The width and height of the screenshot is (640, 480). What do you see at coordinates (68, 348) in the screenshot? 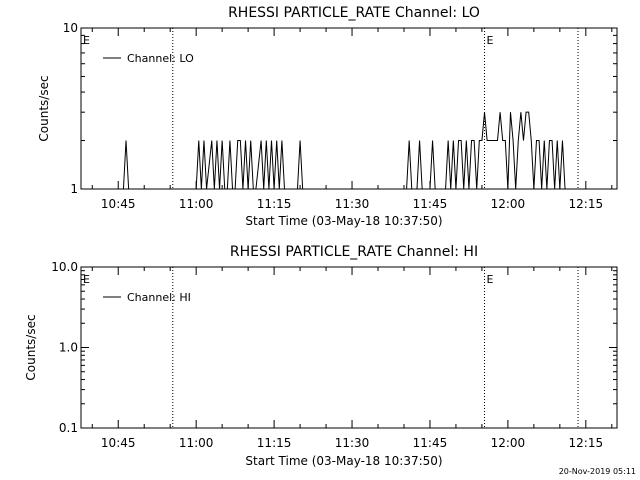
I see `y-tick-label: 1.0` at bounding box center [68, 348].